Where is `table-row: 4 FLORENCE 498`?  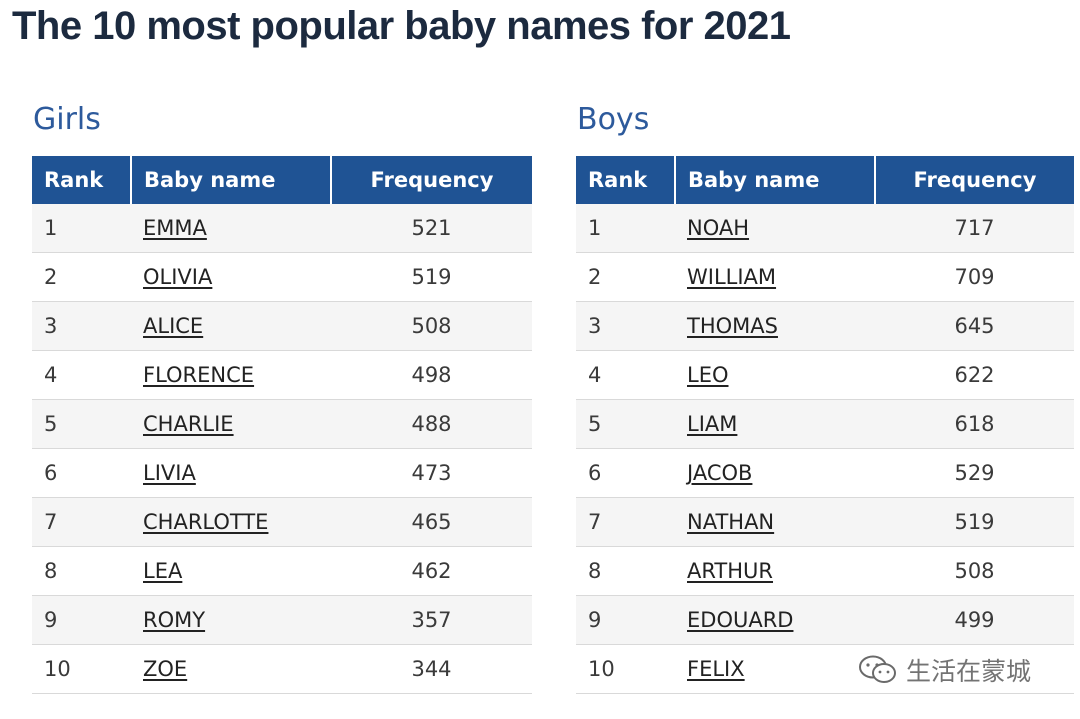 table-row: 4 FLORENCE 498 is located at coordinates (282, 375).